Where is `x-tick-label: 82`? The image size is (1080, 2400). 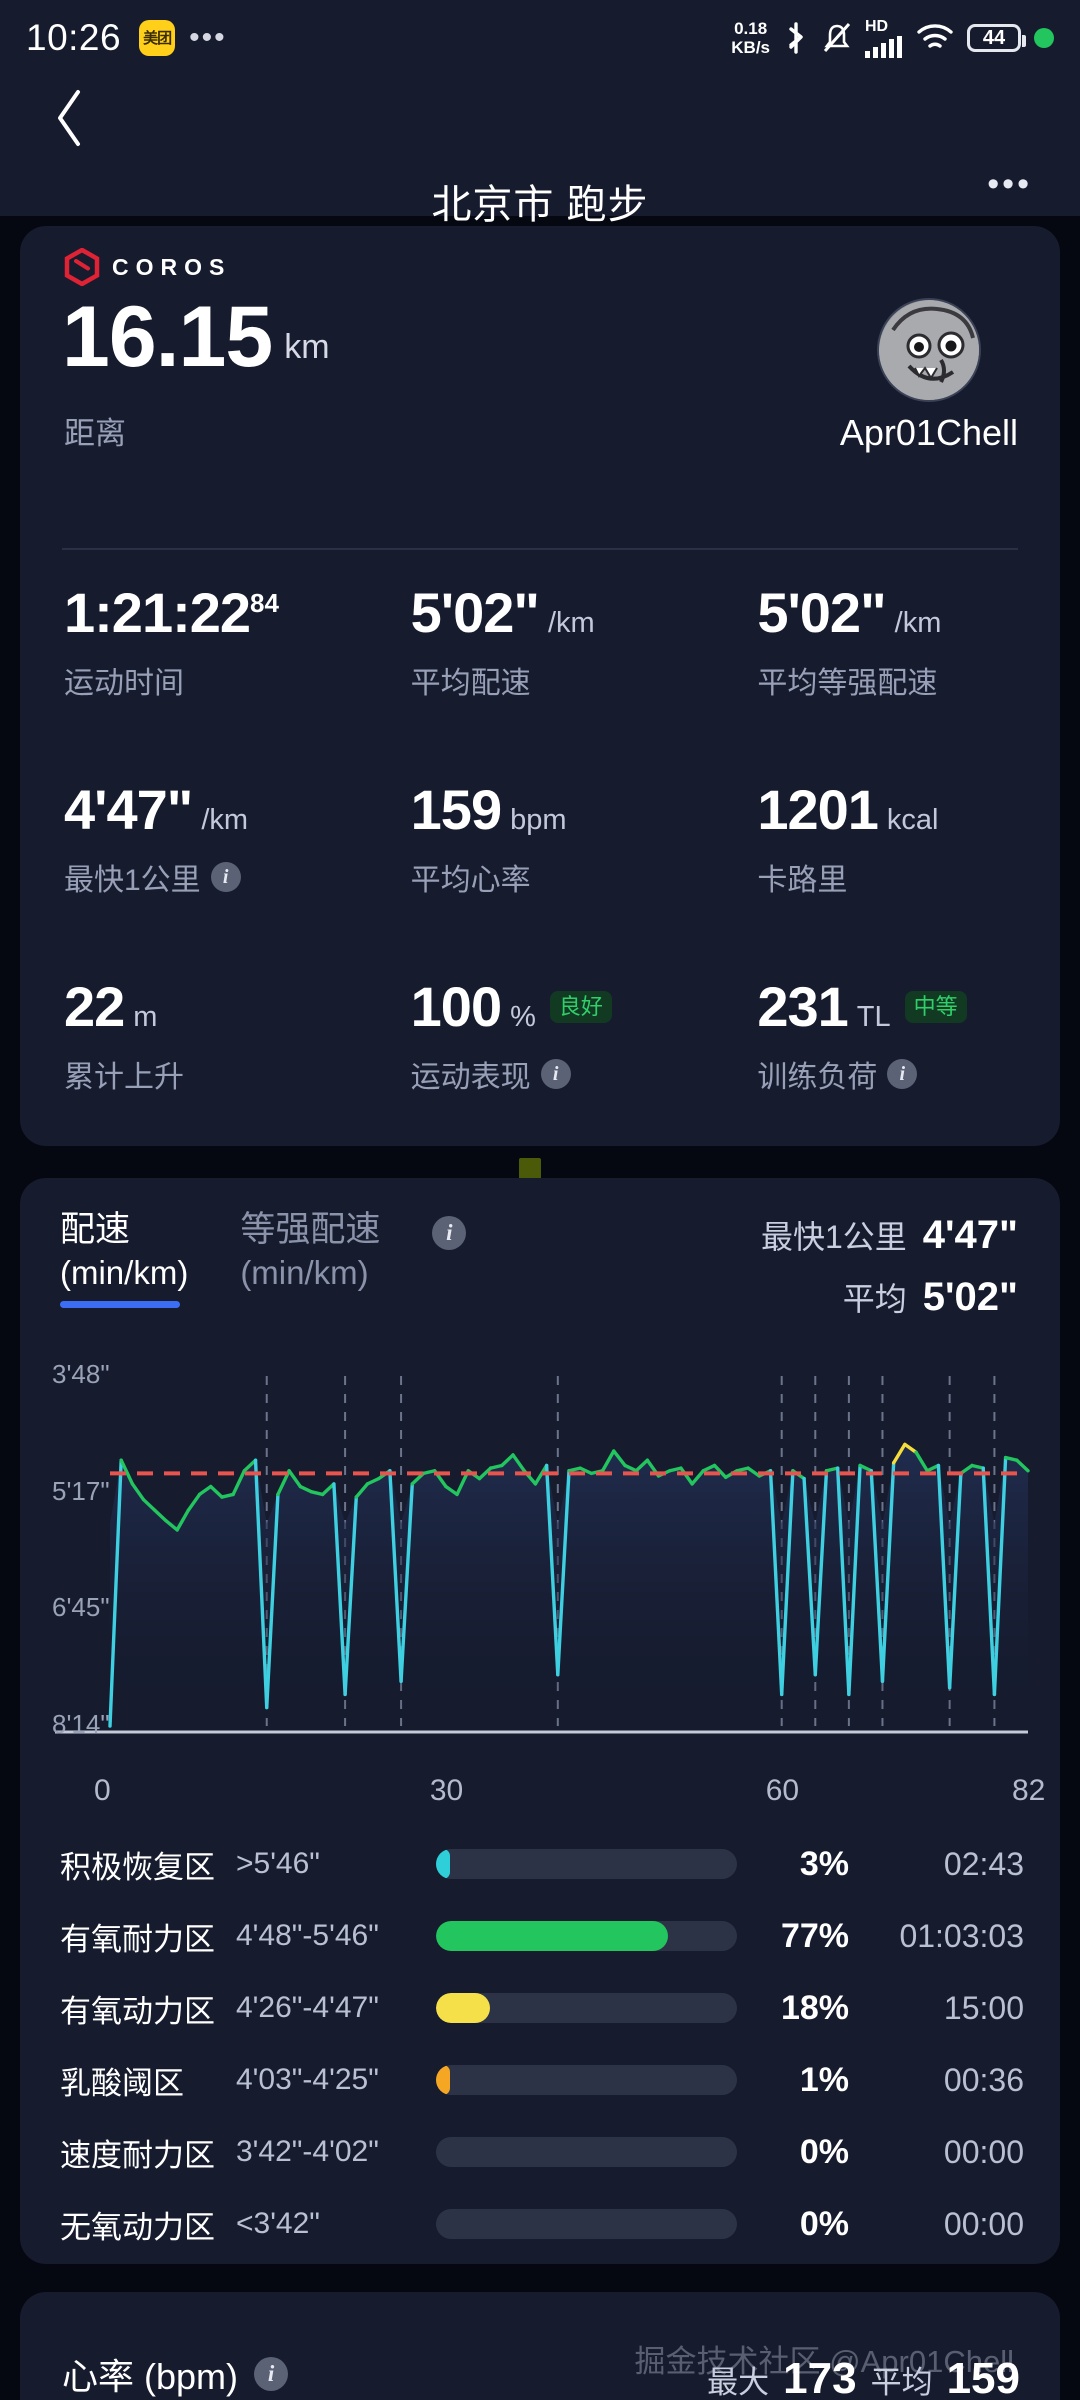
x-tick-label: 82 is located at coordinates (1029, 1790).